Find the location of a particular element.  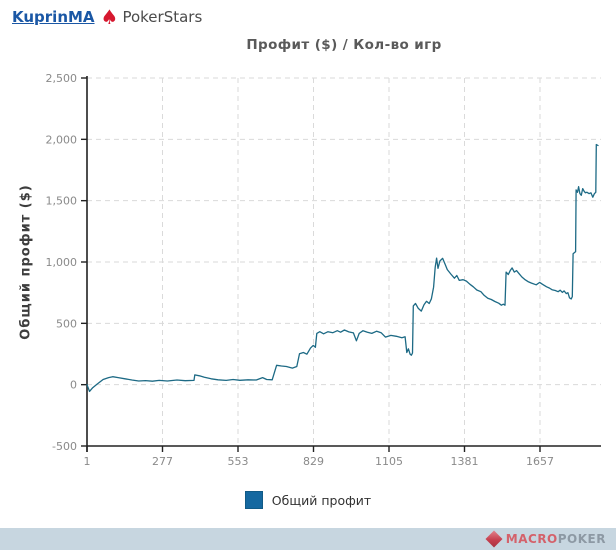

macropoker-brand-poker: POKER is located at coordinates (581, 539).